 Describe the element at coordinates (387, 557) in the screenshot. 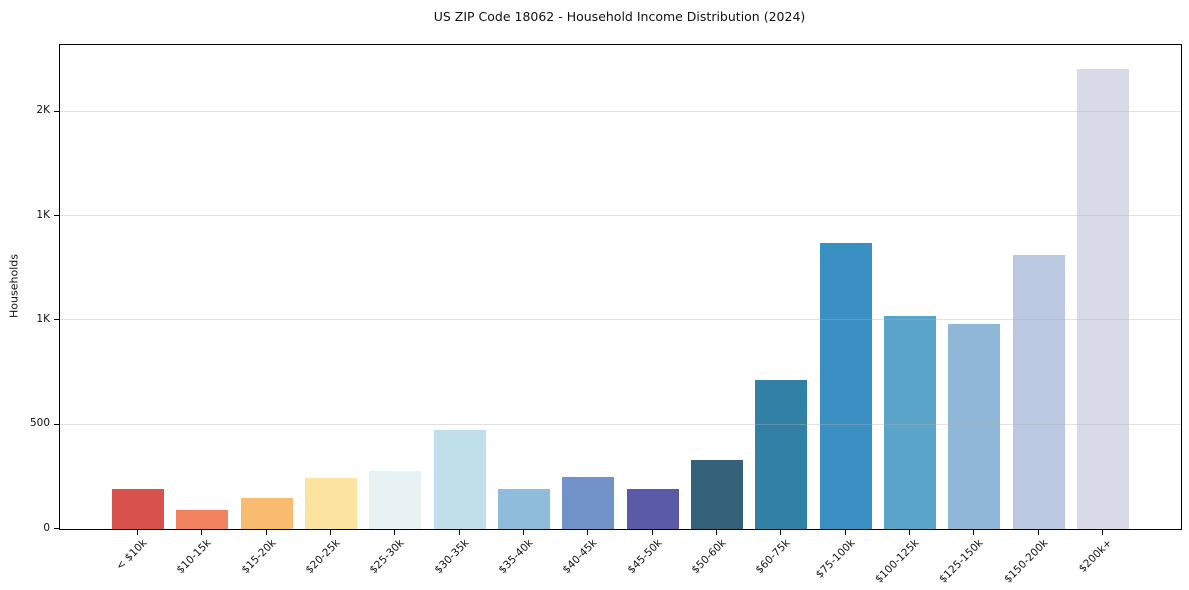

I see `x-tick-label: $25-30k` at that location.